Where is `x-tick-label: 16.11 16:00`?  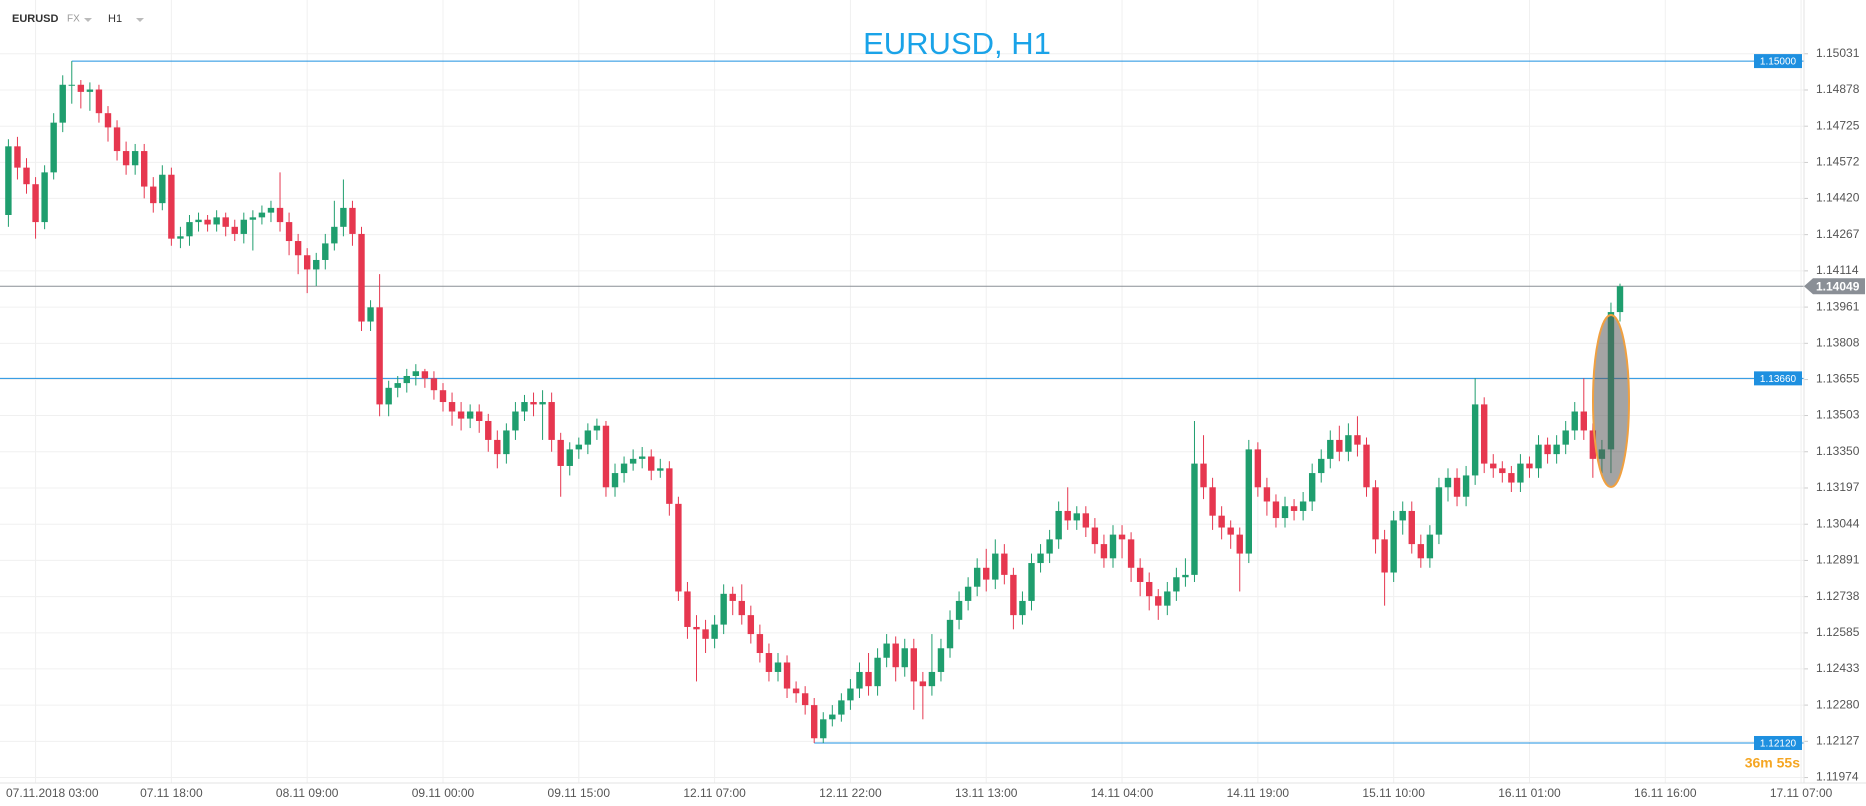 x-tick-label: 16.11 16:00 is located at coordinates (1665, 793).